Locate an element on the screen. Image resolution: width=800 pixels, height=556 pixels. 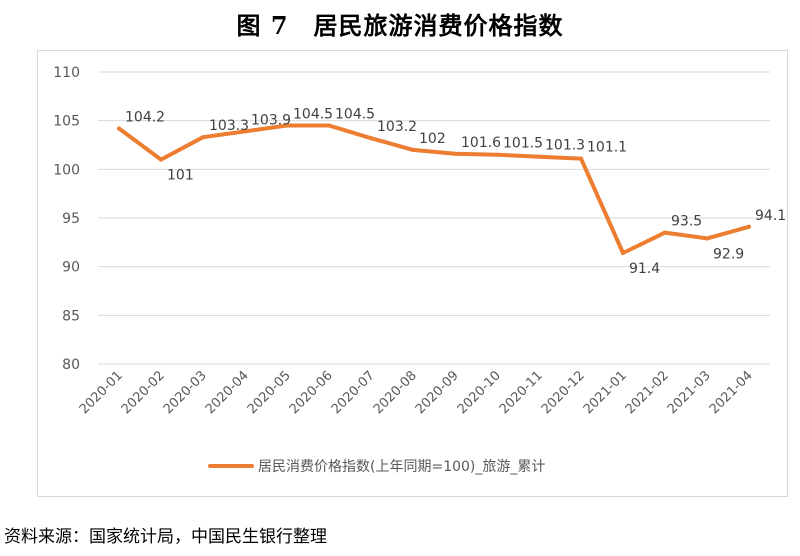
y-tick-label: 85 is located at coordinates (71, 316).